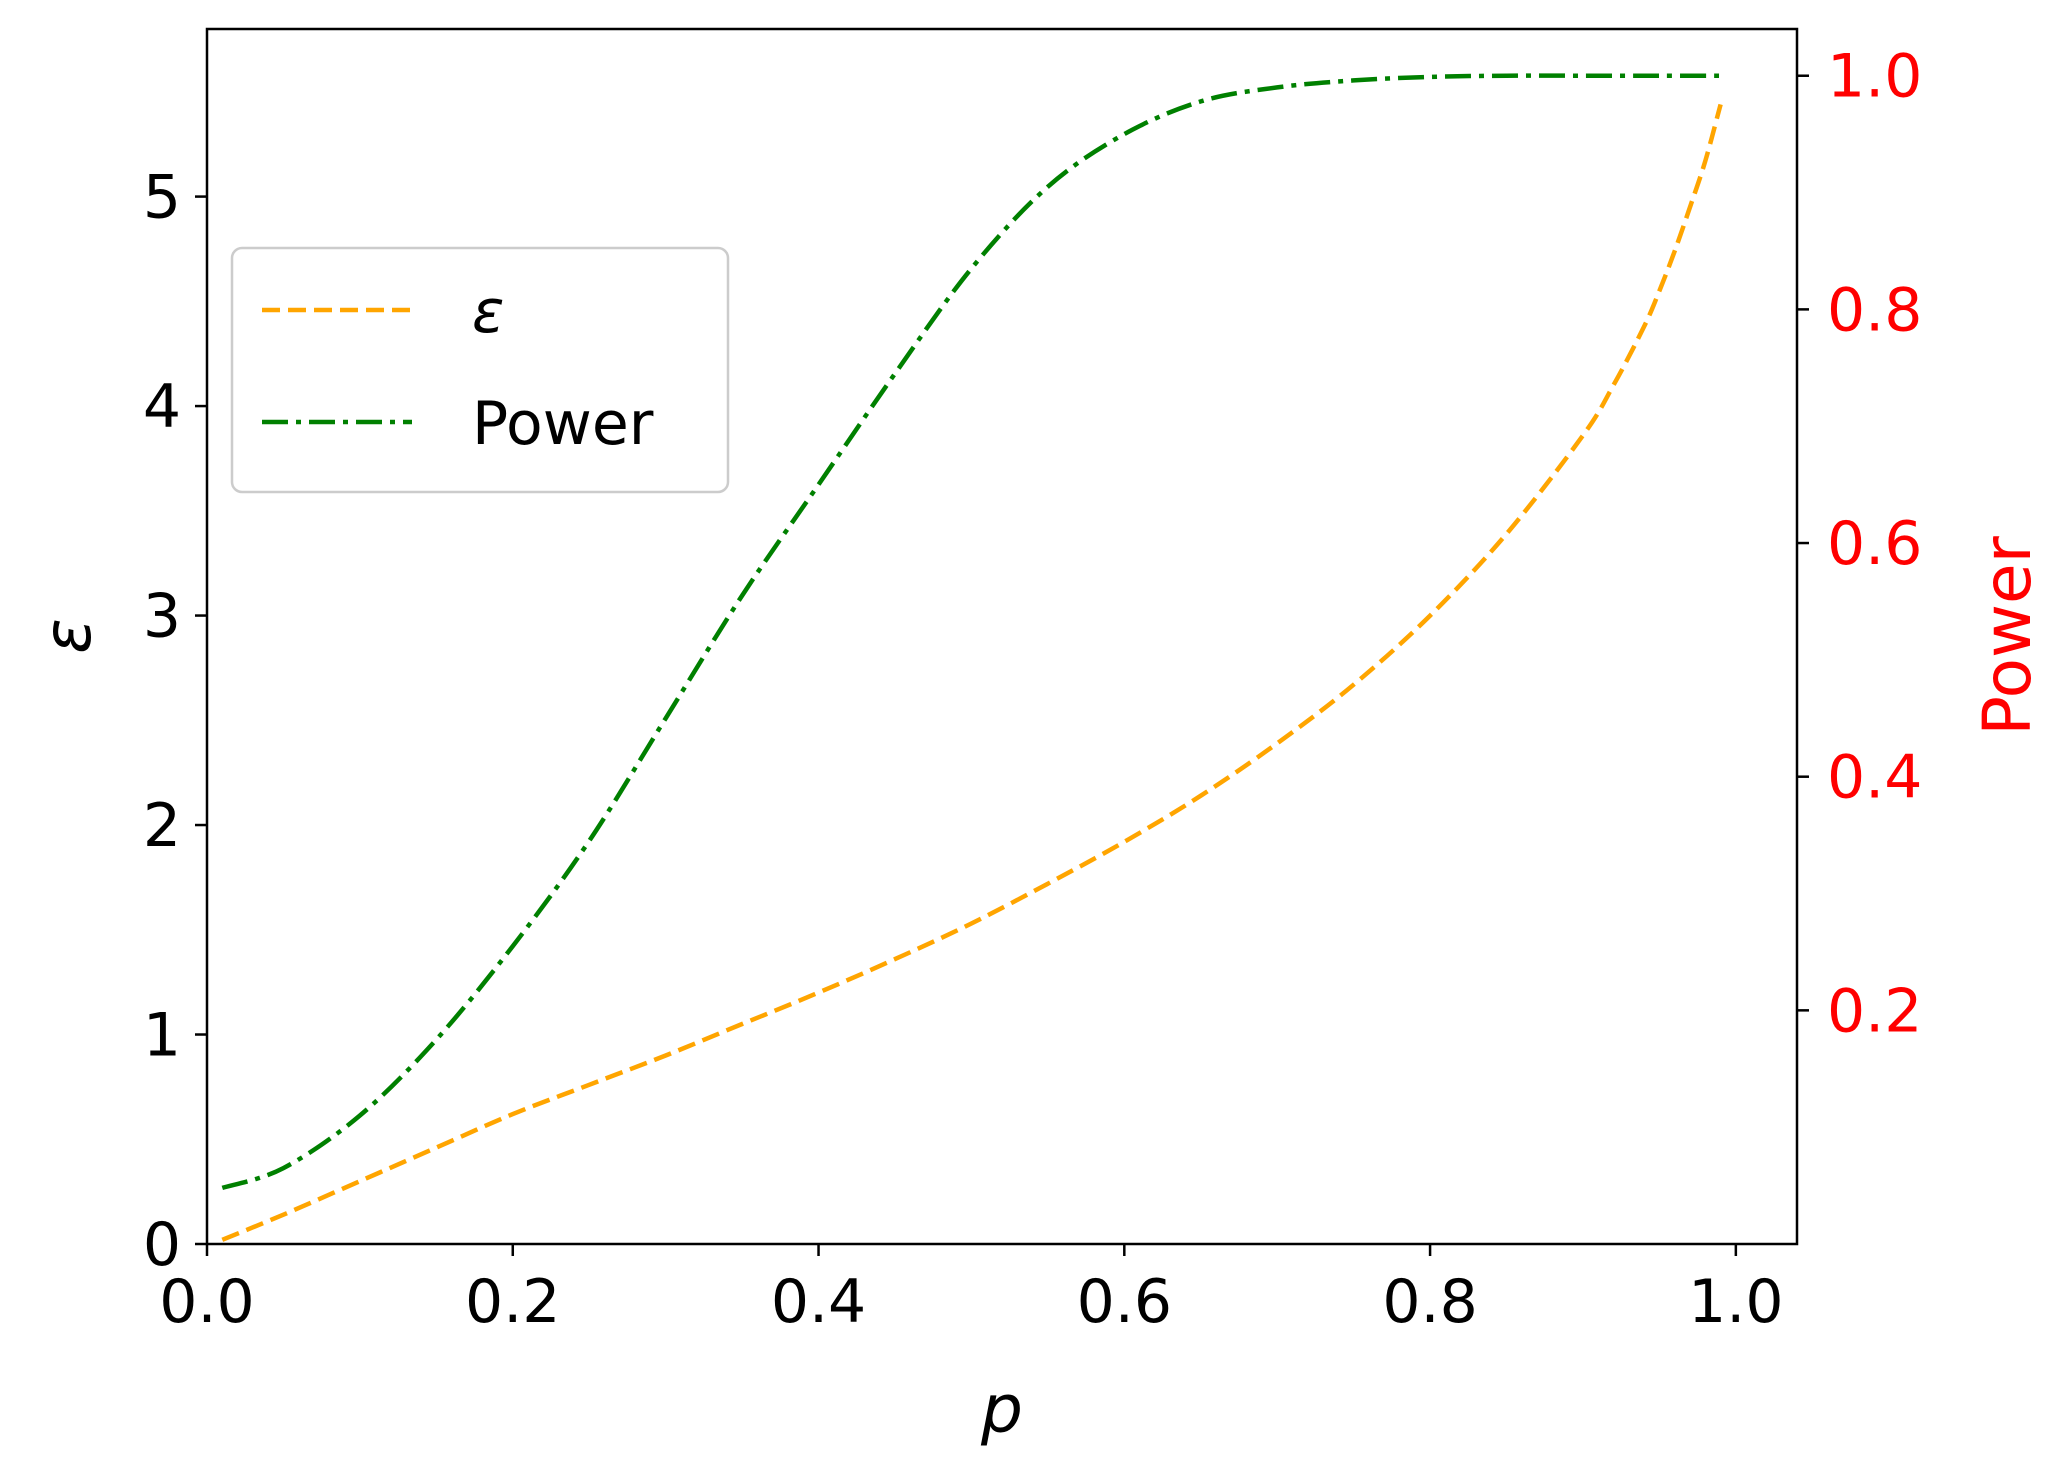  What do you see at coordinates (1735, 1302) in the screenshot?
I see `x-tick-label: 1.0` at bounding box center [1735, 1302].